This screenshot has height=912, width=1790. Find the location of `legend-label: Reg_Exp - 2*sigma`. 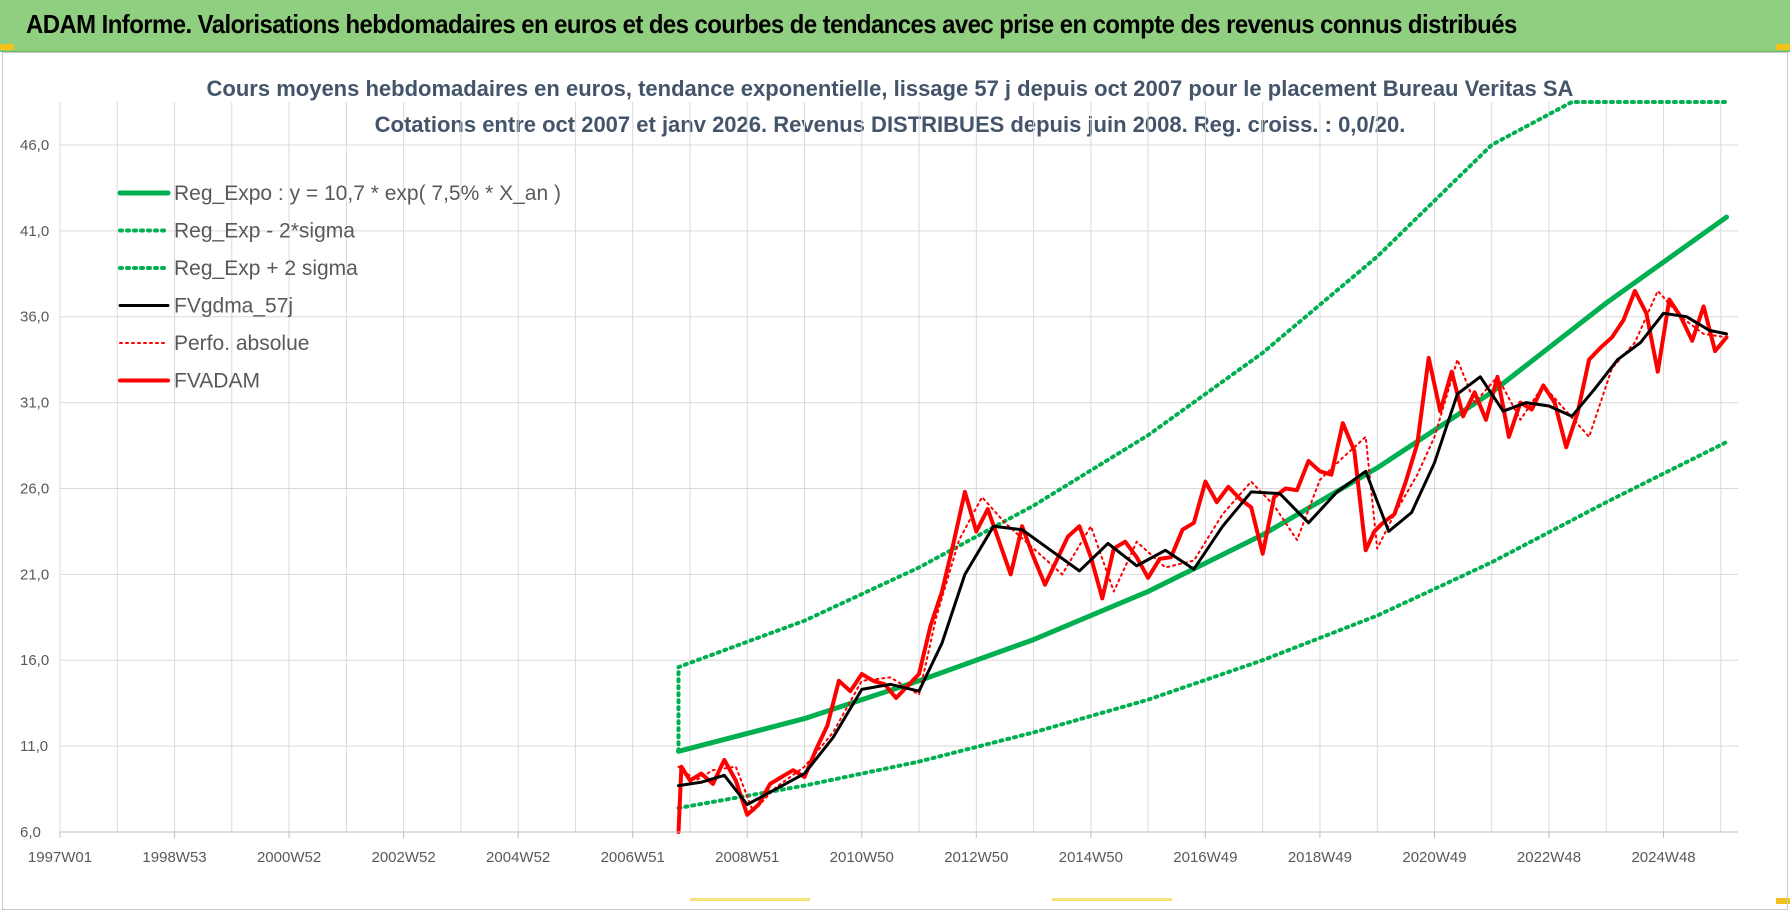

legend-label: Reg_Exp - 2*sigma is located at coordinates (264, 231).